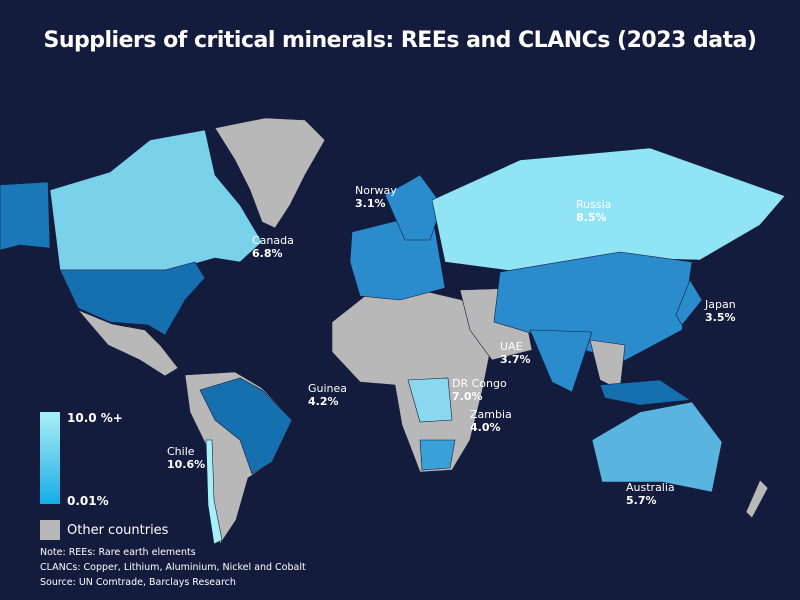 The image size is (800, 600). What do you see at coordinates (757, 499) in the screenshot?
I see `region-new-zealand` at bounding box center [757, 499].